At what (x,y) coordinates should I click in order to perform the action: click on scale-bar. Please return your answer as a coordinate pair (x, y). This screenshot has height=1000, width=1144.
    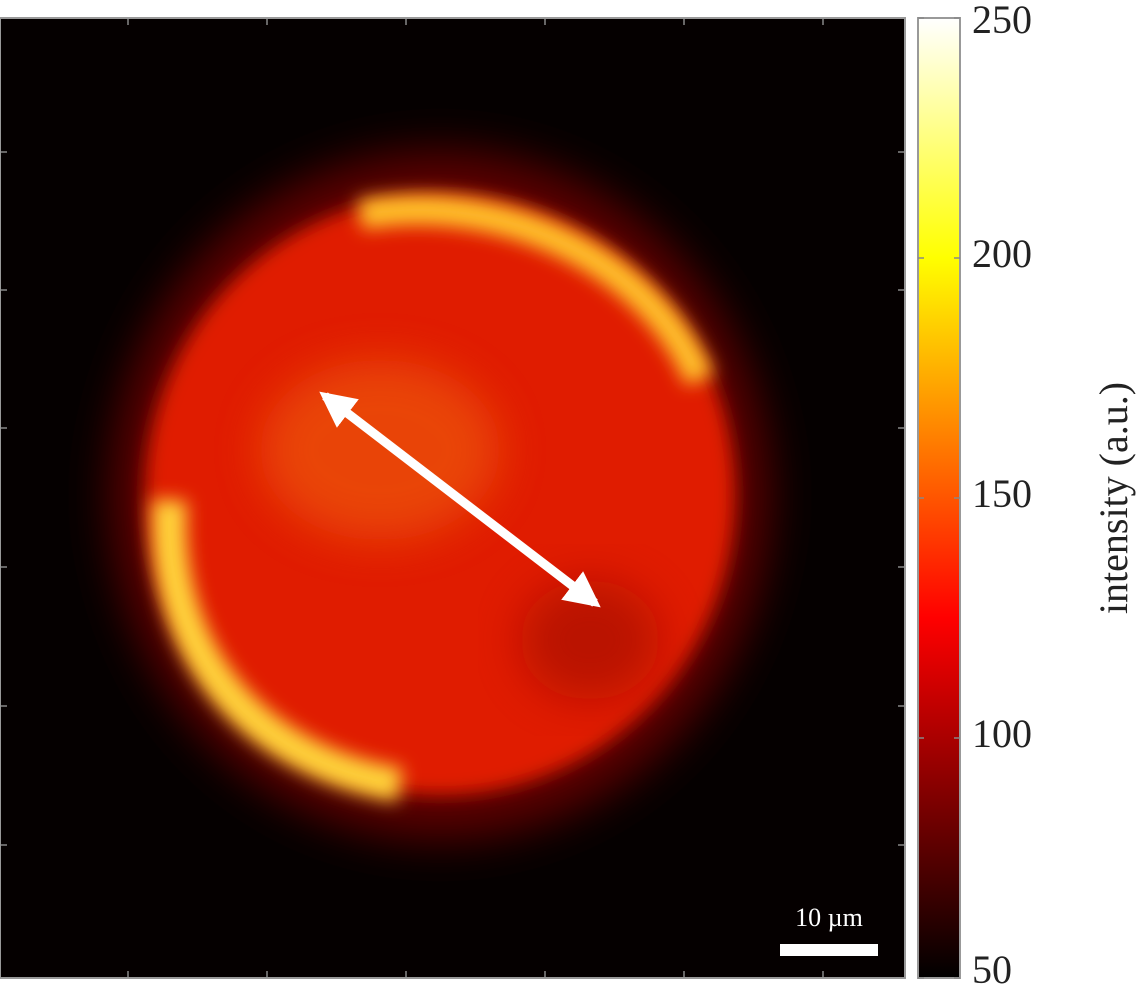
    Looking at the image, I should click on (829, 950).